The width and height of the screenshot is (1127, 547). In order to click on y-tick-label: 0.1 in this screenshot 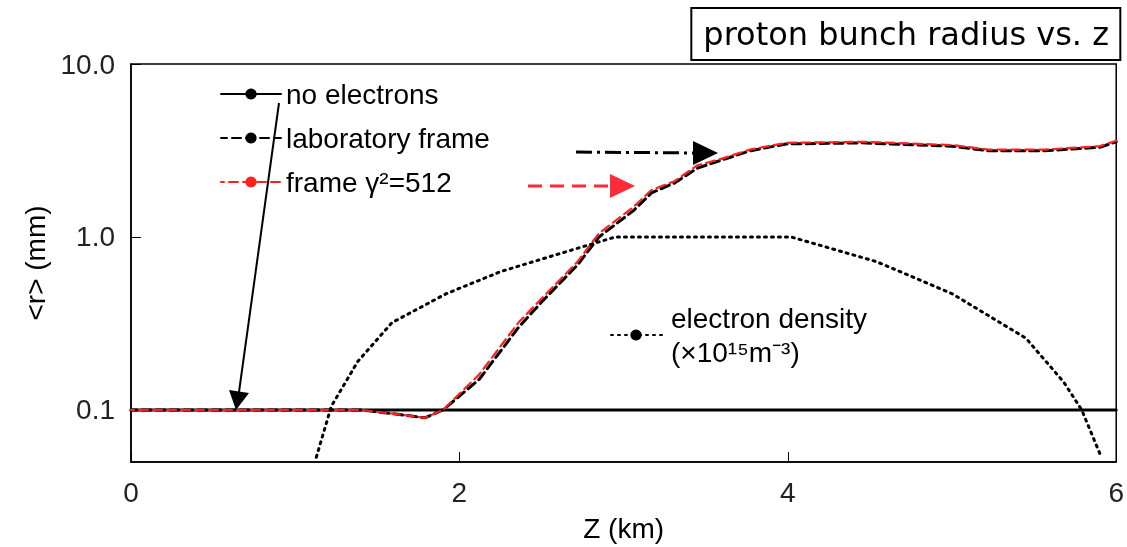, I will do `click(95, 410)`.